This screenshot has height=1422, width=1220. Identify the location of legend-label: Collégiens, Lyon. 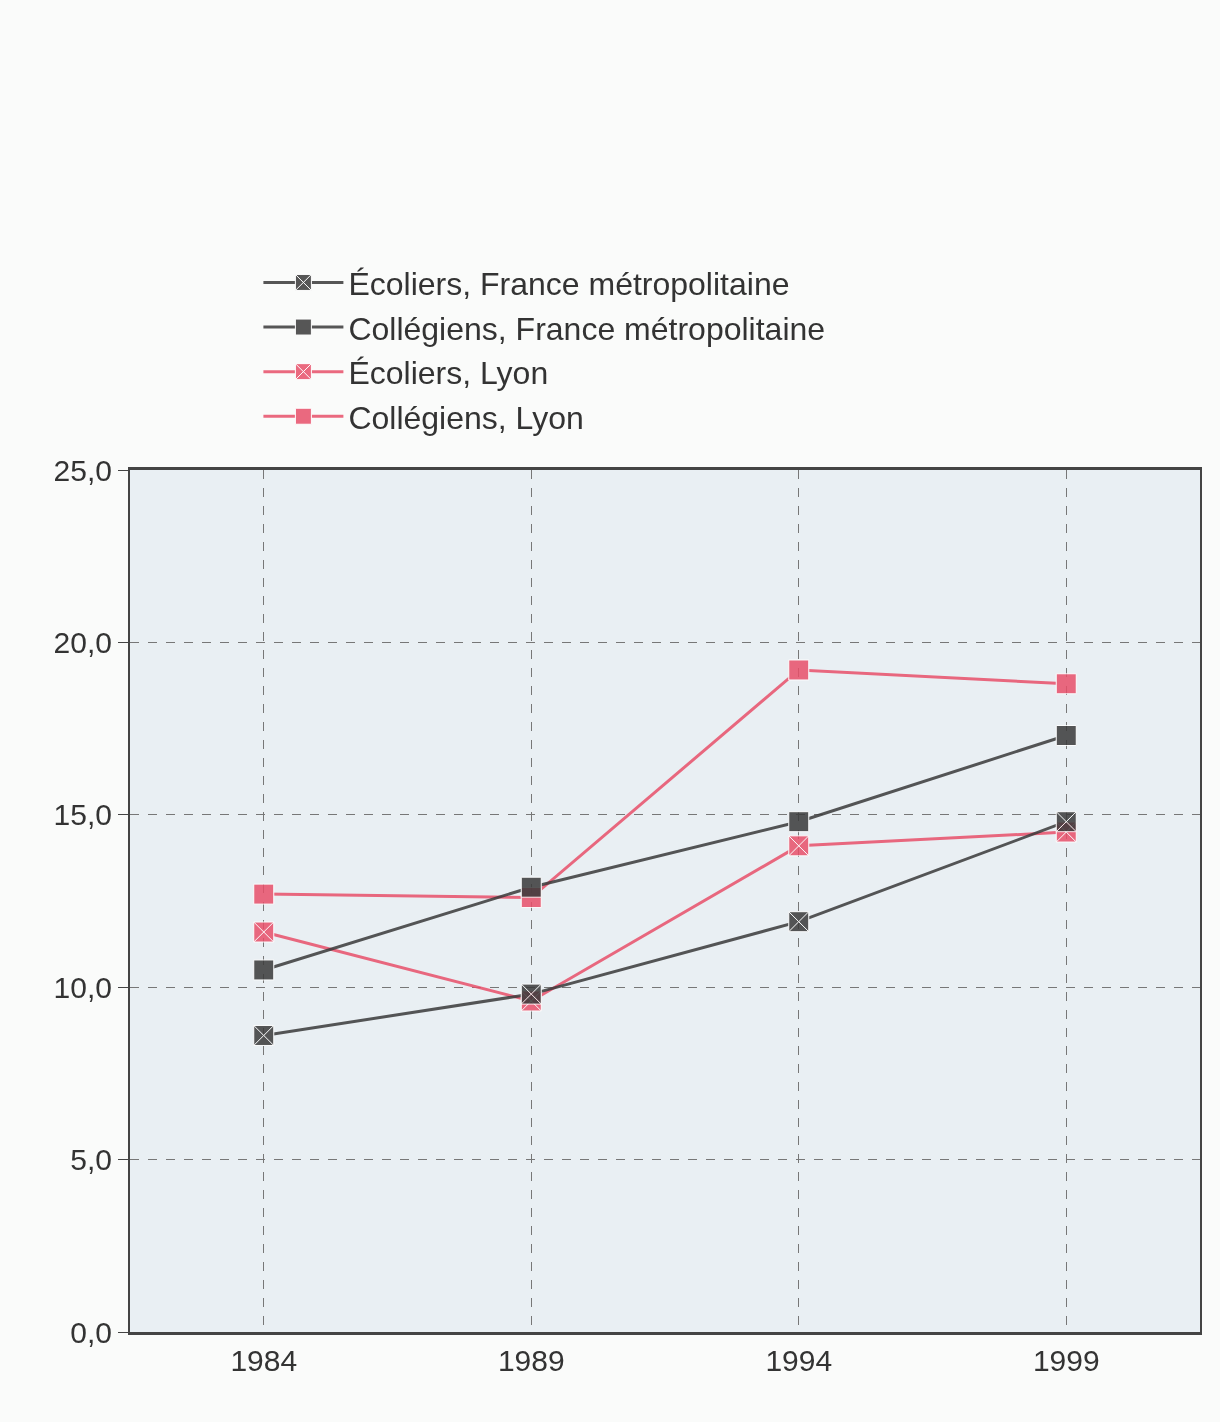
(466, 417).